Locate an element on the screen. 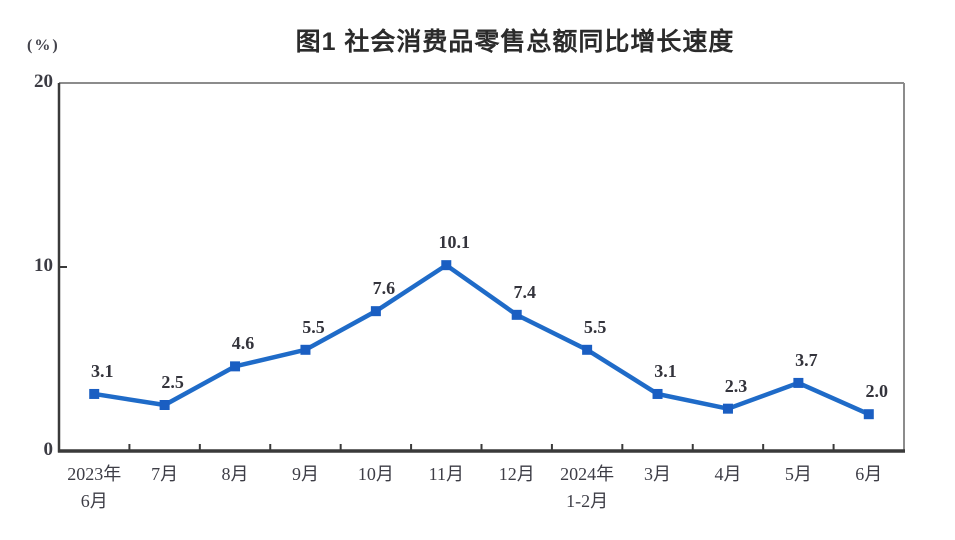 Image resolution: width=955 pixels, height=540 pixels. x-axis-category-label: 4月 is located at coordinates (727, 474).